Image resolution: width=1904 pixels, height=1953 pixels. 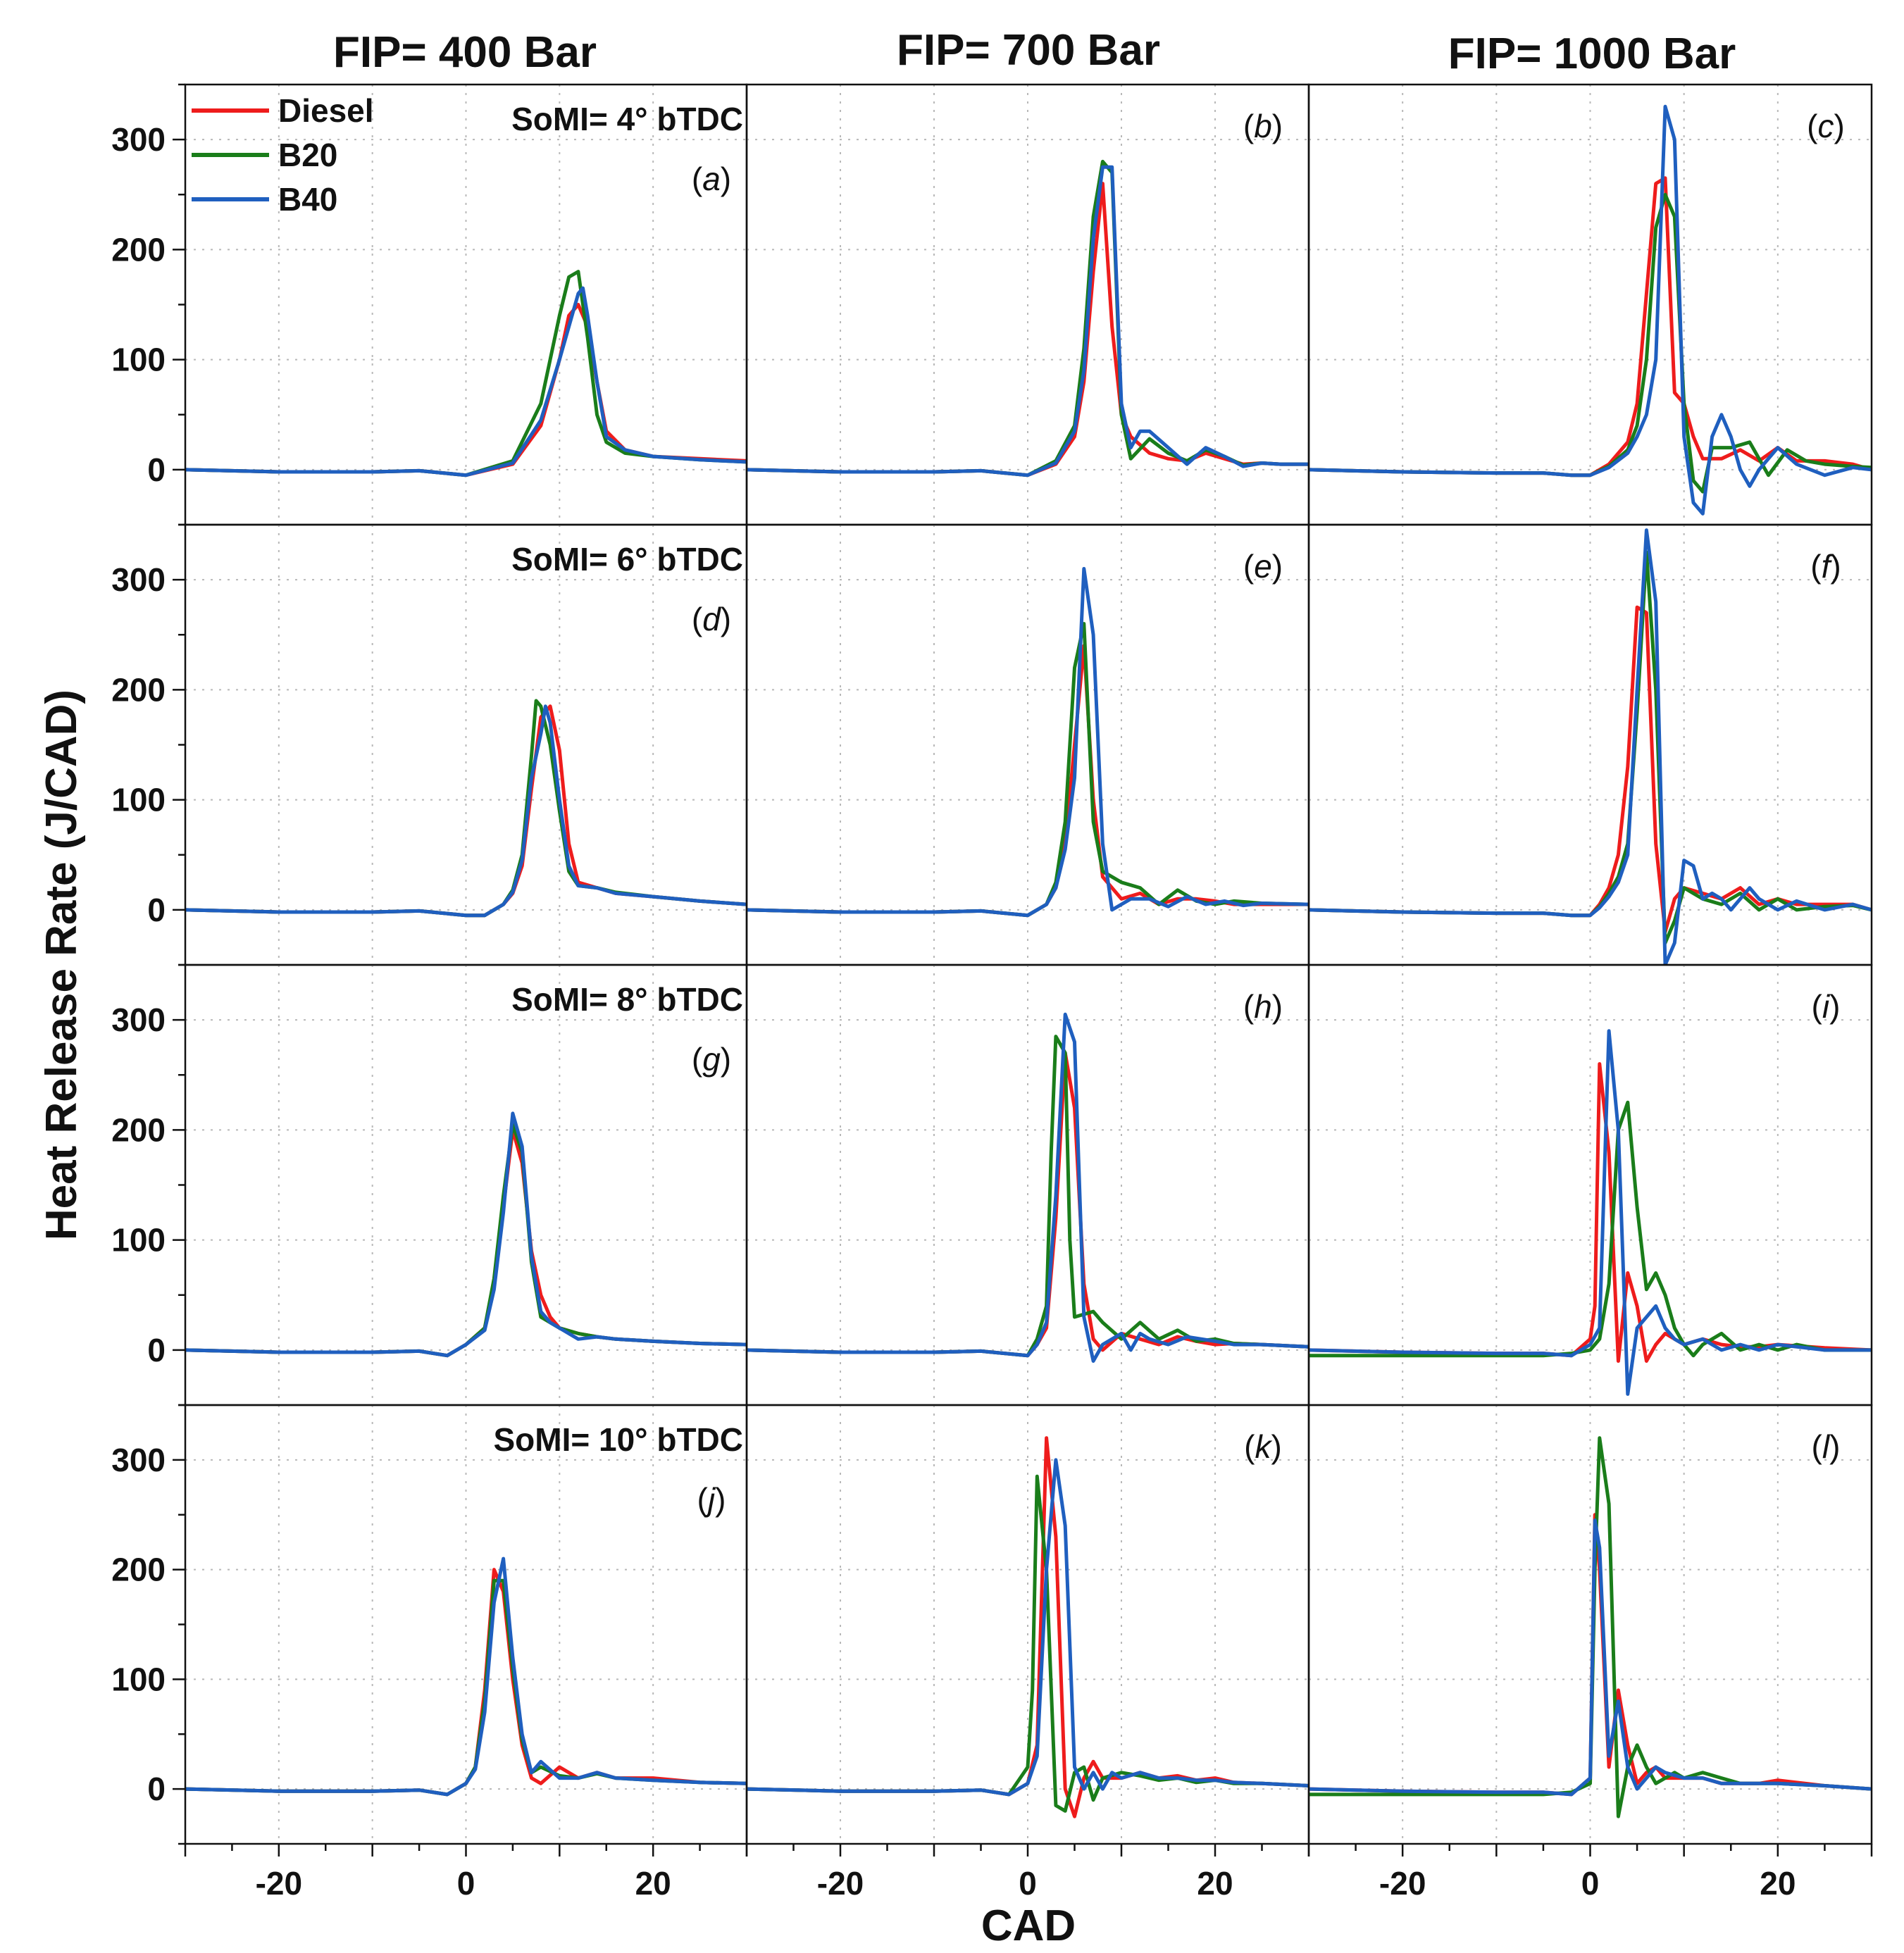 I want to click on panel-label: (b), so click(x=1263, y=126).